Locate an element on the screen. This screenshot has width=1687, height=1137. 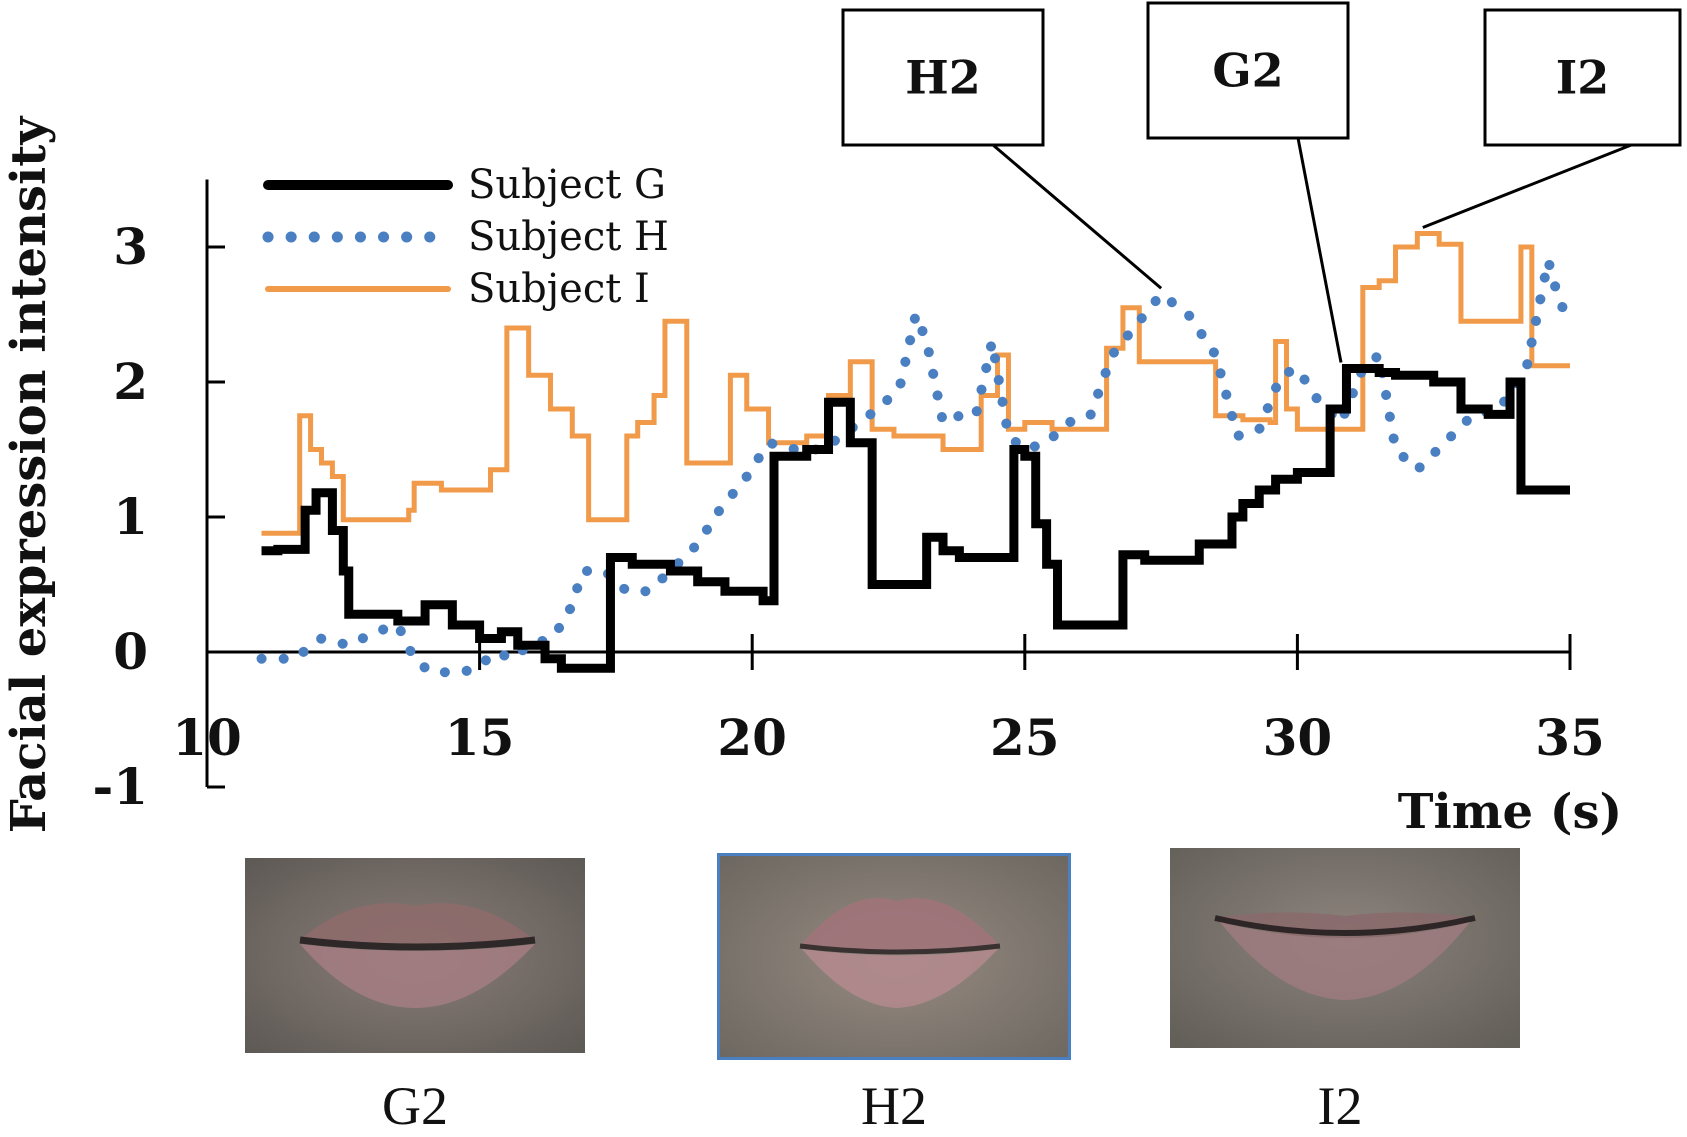
thumbnail-caption-i2: I2 is located at coordinates (1340, 1106).